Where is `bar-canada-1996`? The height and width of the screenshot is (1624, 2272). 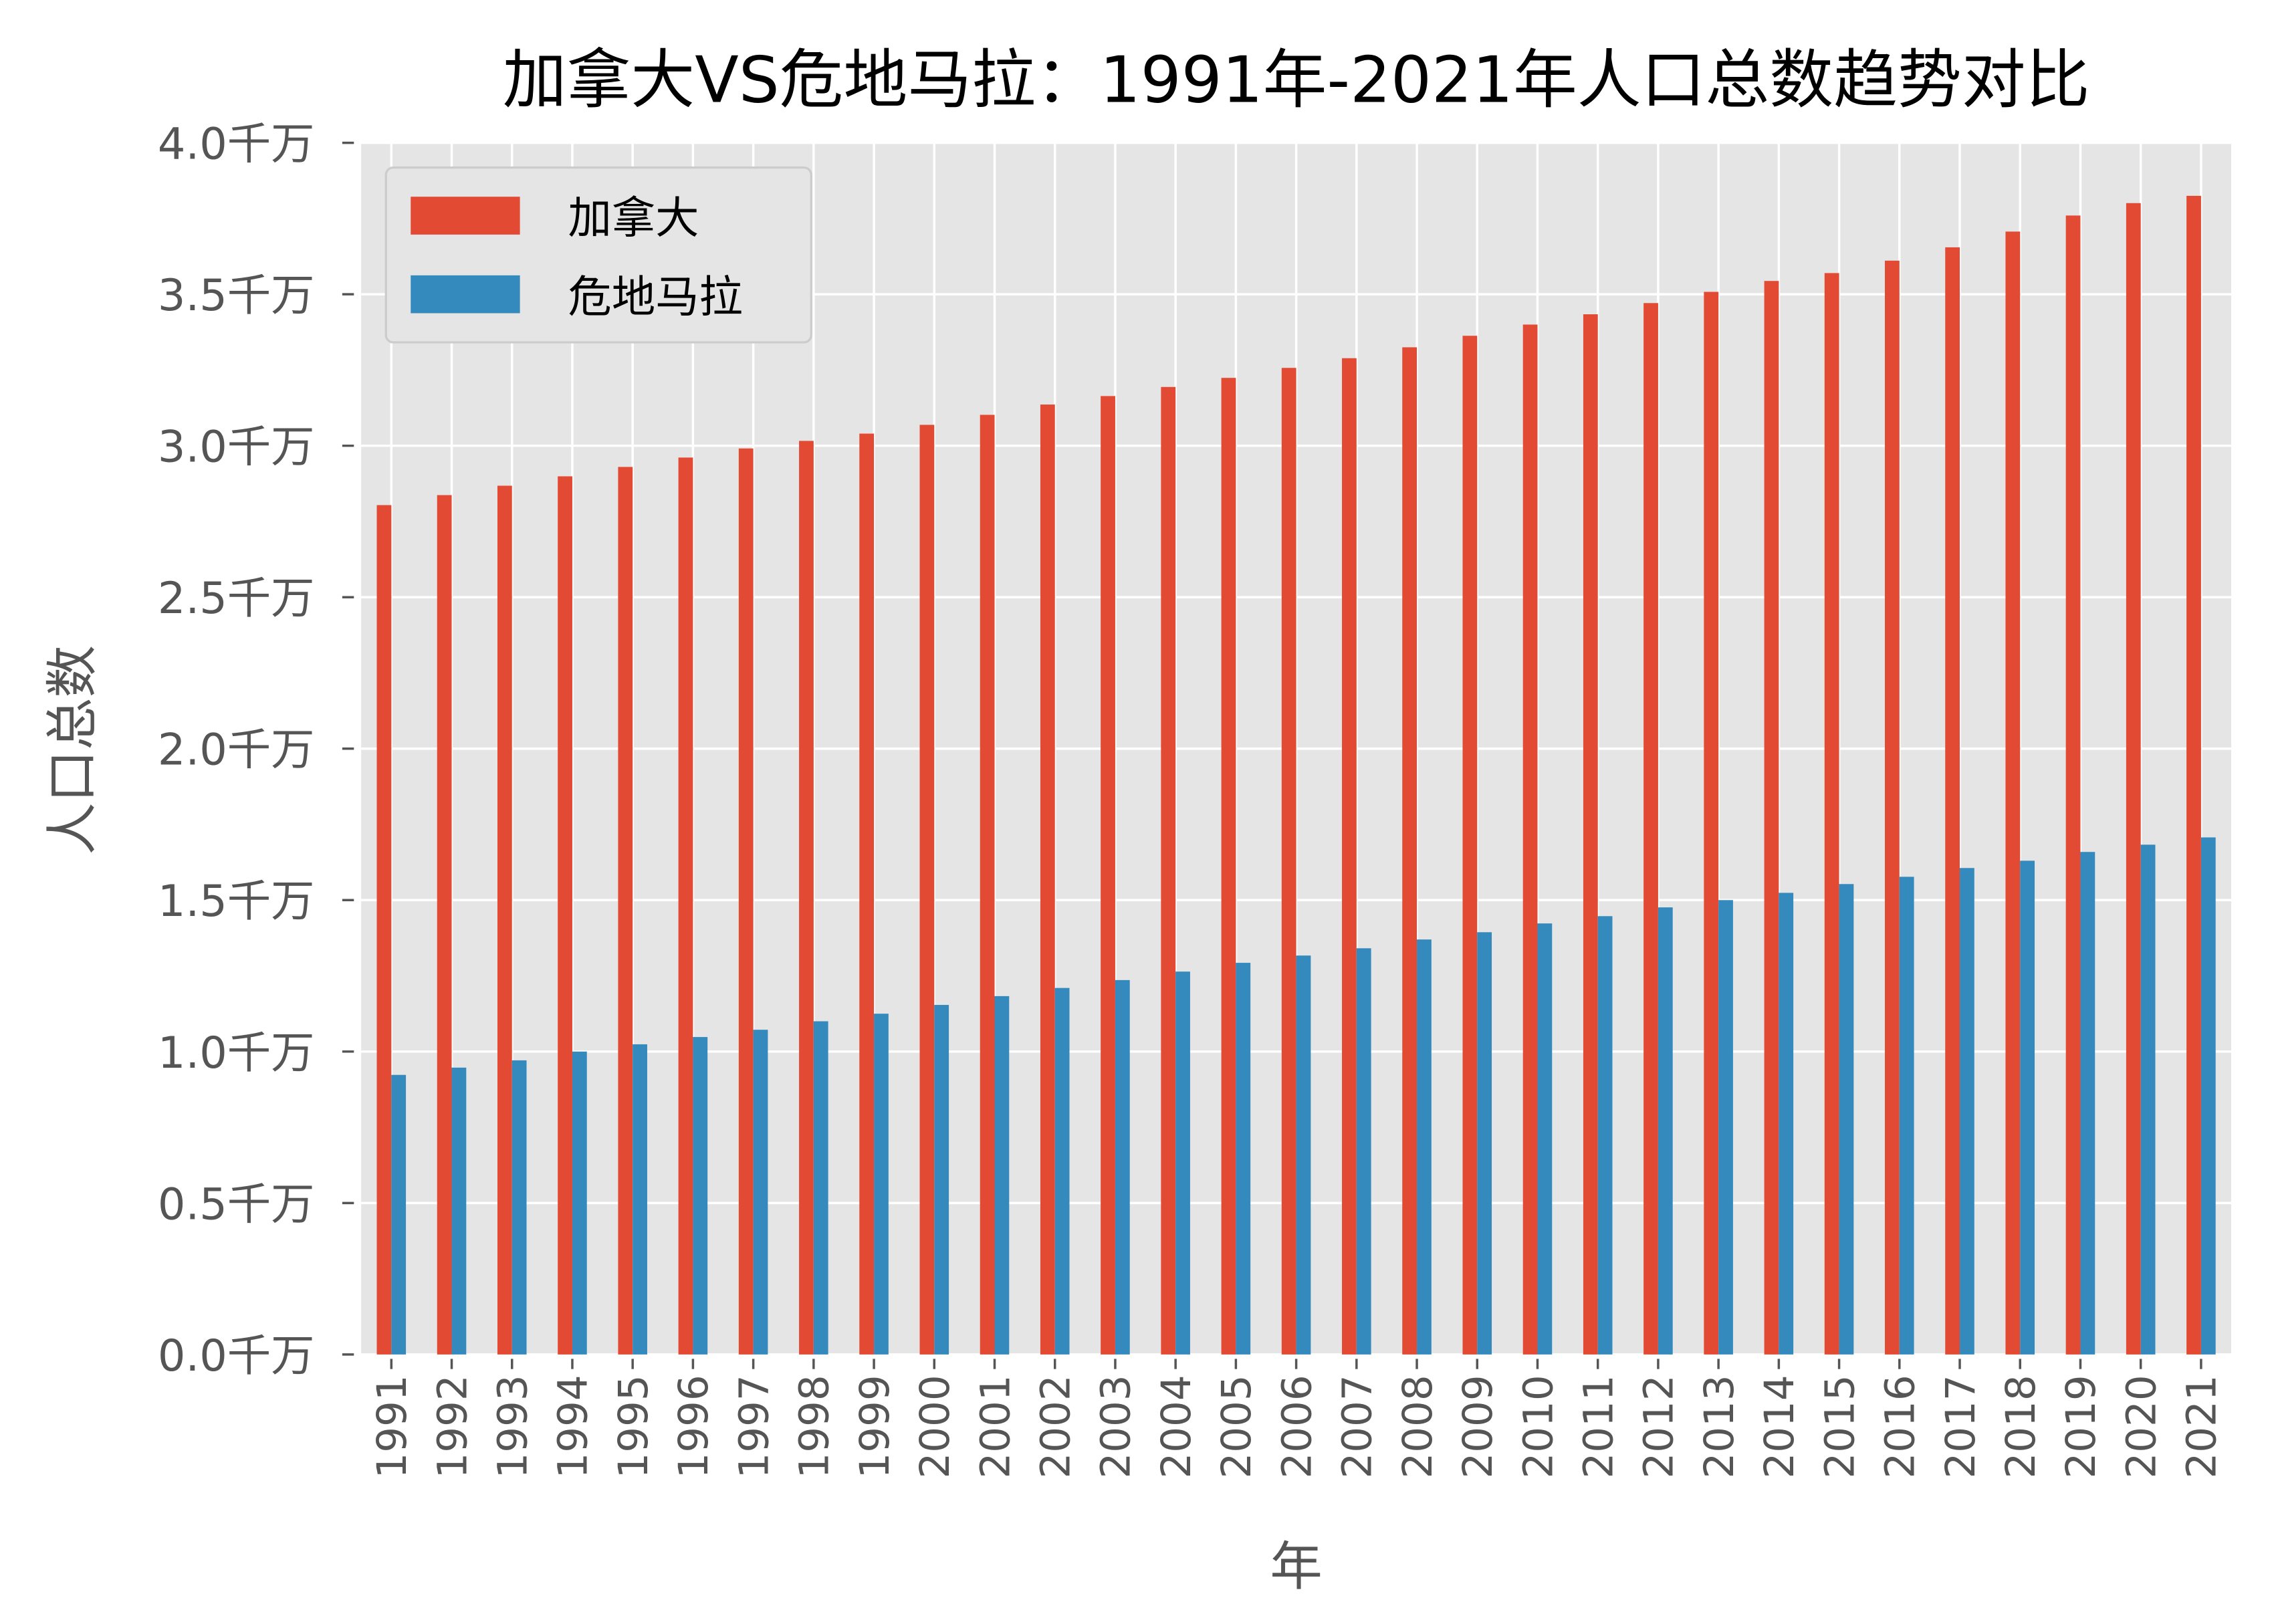 bar-canada-1996 is located at coordinates (686, 906).